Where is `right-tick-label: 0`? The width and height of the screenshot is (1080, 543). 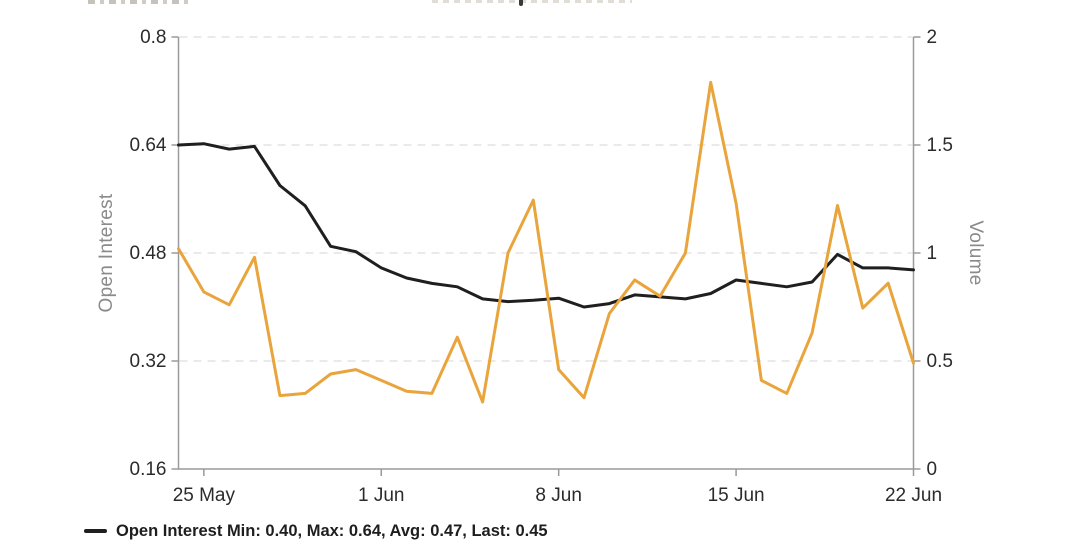
right-tick-label: 0 is located at coordinates (932, 469).